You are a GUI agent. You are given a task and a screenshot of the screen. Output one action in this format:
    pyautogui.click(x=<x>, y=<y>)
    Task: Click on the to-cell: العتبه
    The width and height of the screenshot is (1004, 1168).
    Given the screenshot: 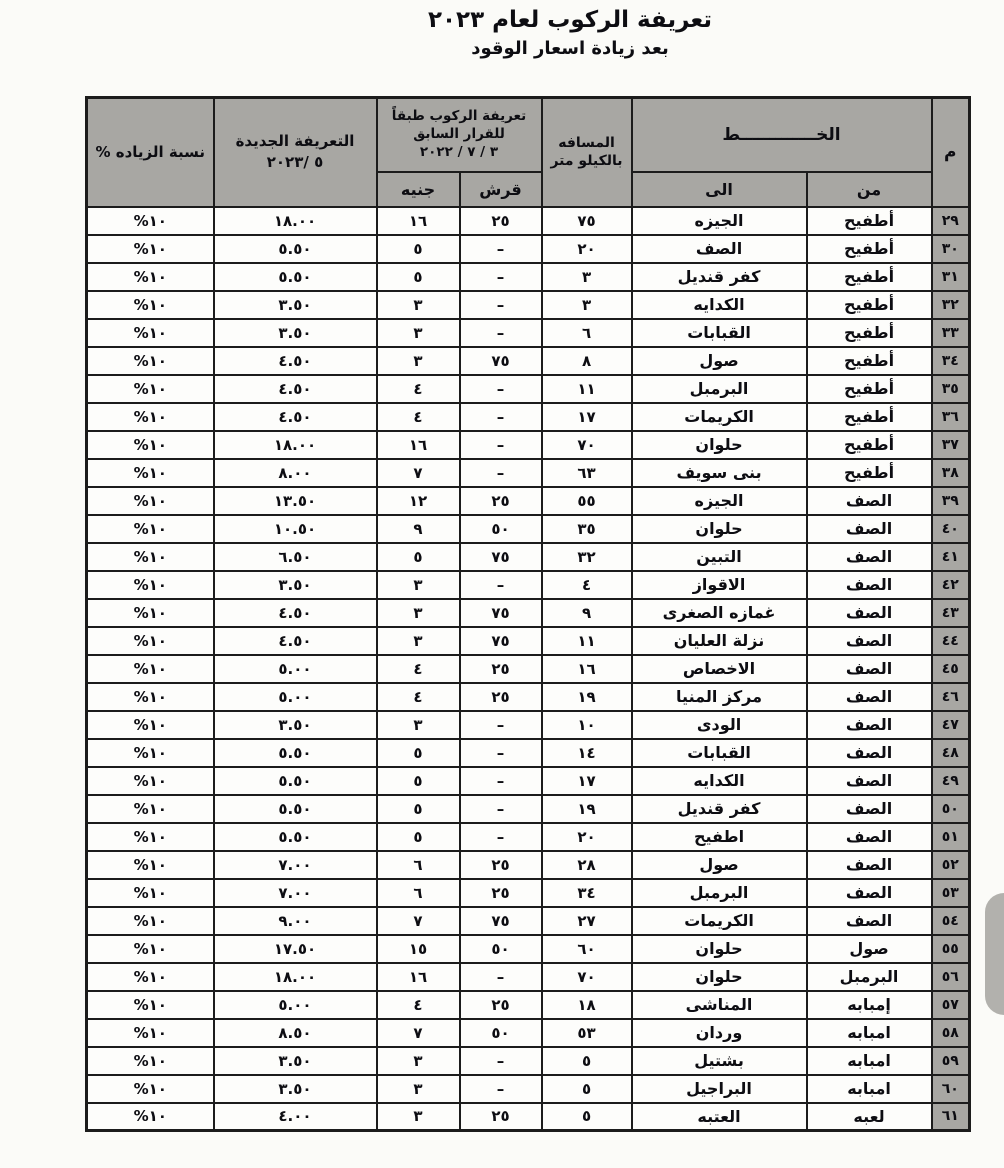 What is the action you would take?
    pyautogui.click(x=719, y=1116)
    